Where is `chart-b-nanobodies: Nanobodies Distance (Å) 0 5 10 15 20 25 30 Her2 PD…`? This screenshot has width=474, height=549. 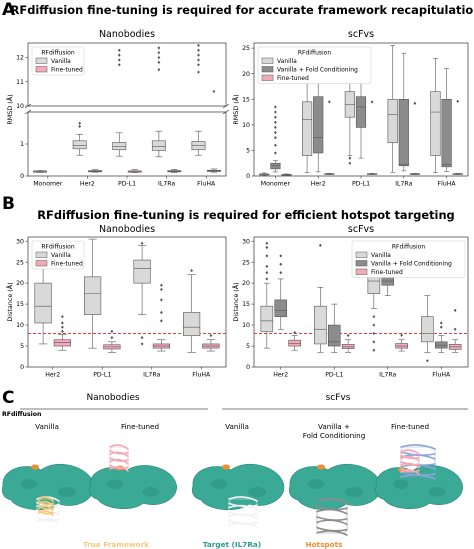
chart-b-nanobodies: Nanobodies Distance (Å) 0 5 10 15 20 25 30 Her2 PD… is located at coordinates (116, 301).